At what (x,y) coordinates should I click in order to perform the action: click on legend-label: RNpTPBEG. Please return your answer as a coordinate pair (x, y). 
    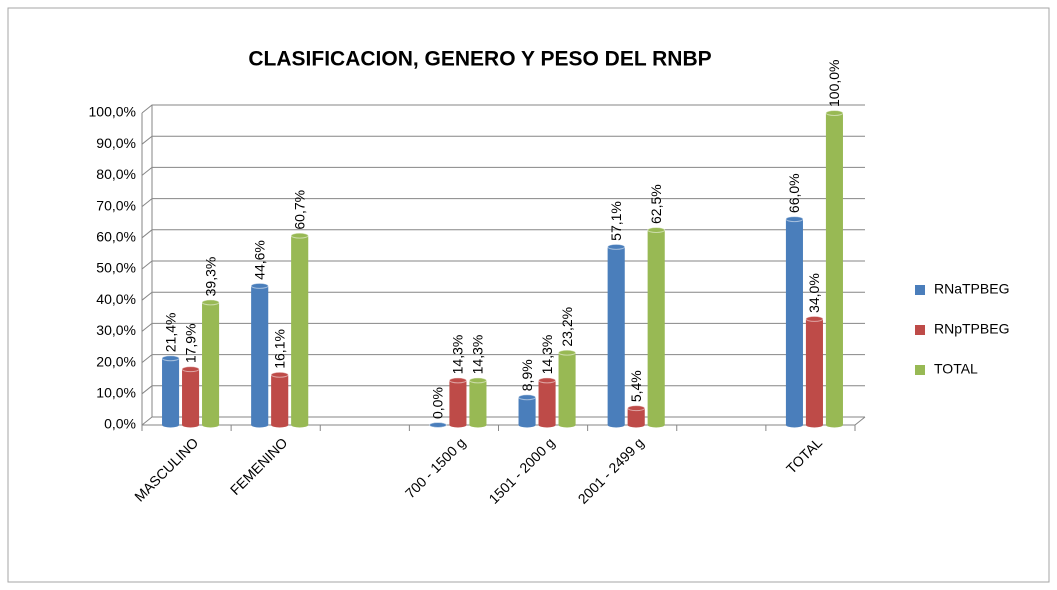
    Looking at the image, I should click on (971, 329).